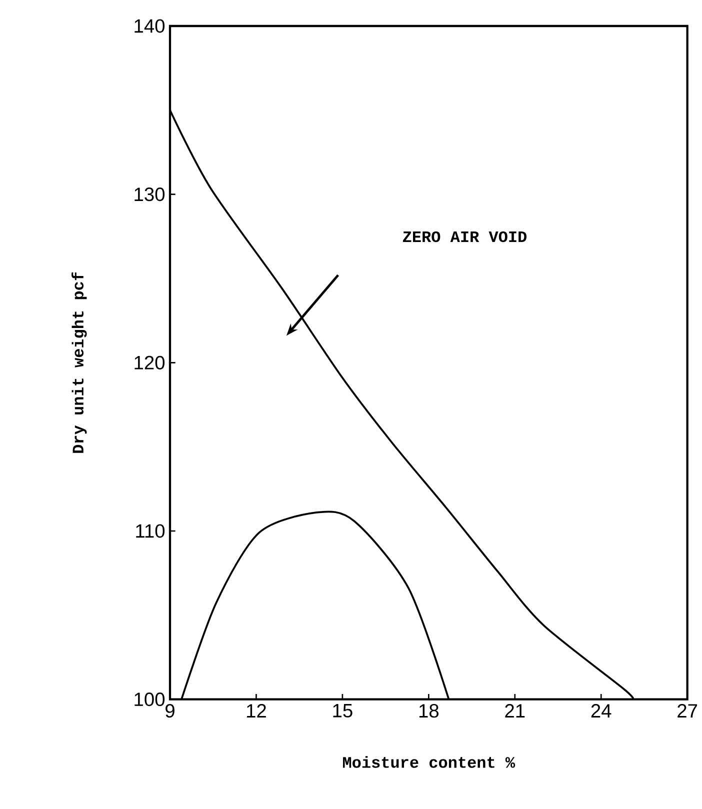  I want to click on y-tick-label: 140, so click(149, 26).